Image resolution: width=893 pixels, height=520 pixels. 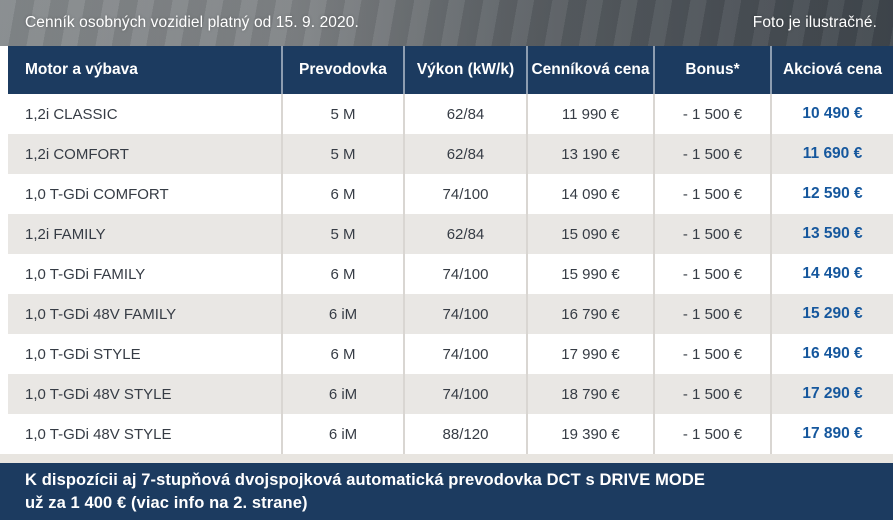 What do you see at coordinates (466, 434) in the screenshot?
I see `cell-vykon: 88/120` at bounding box center [466, 434].